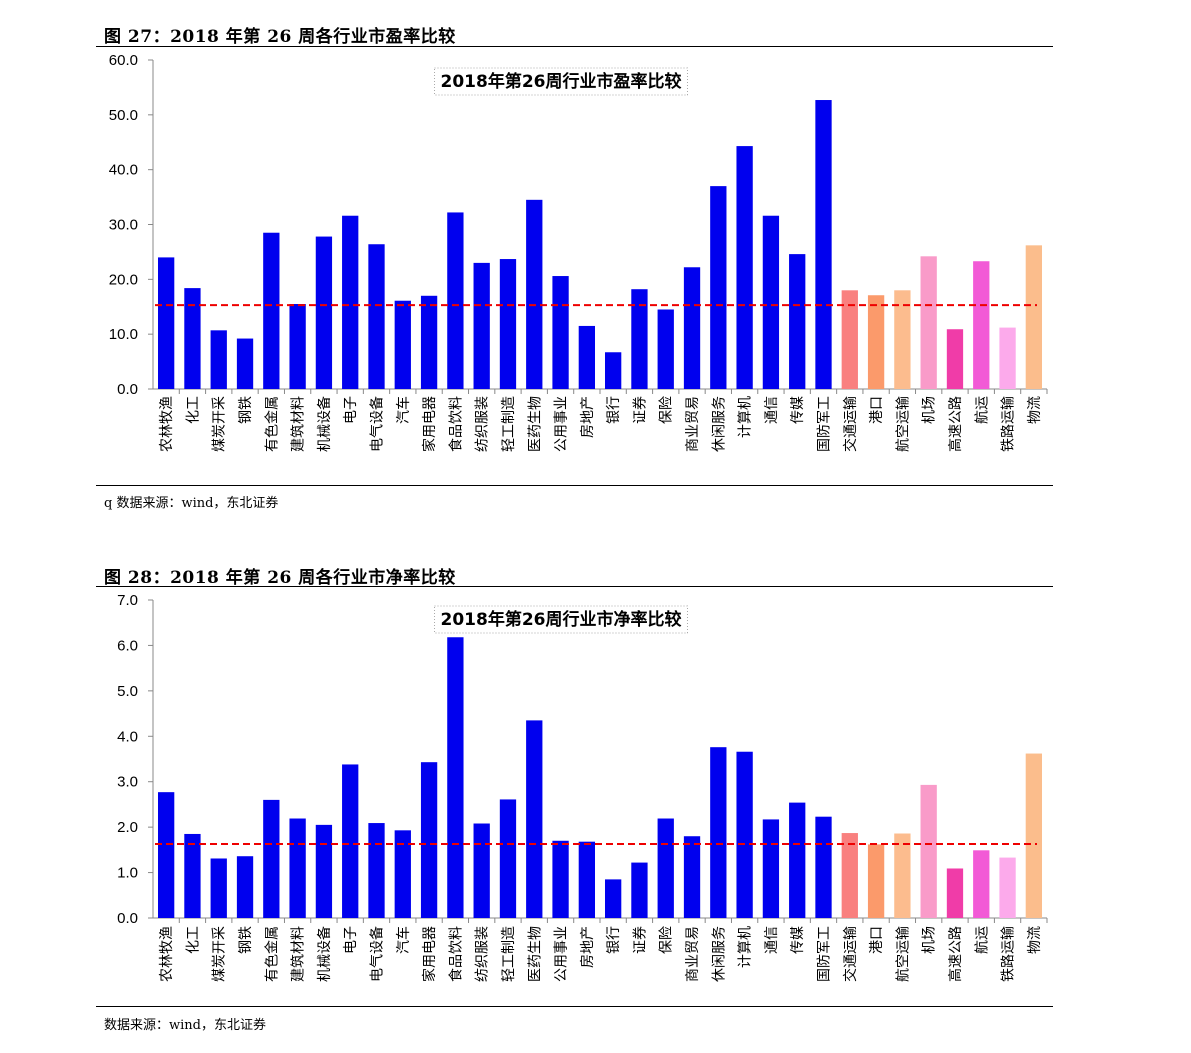  Describe the element at coordinates (508, 324) in the screenshot. I see `bar-轻工制造` at that location.